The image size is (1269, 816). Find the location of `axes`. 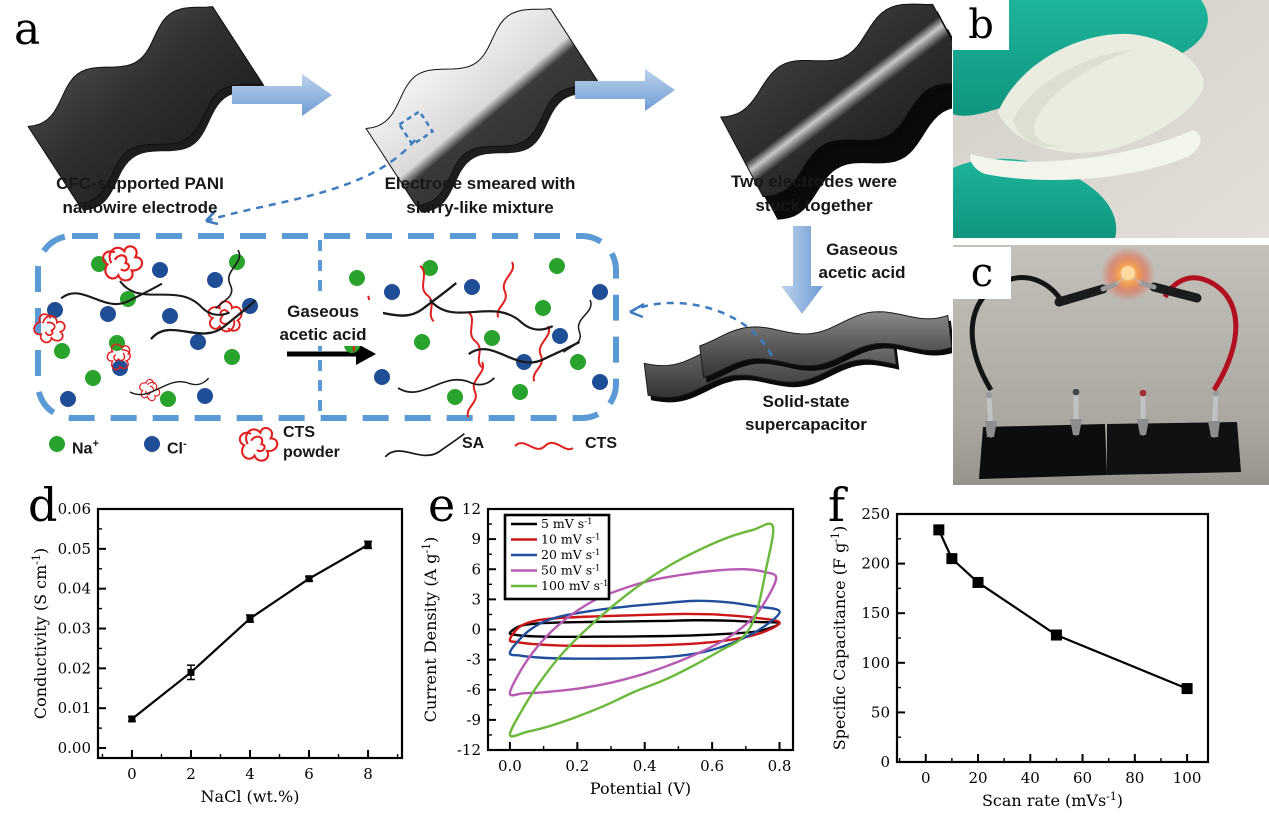

axes is located at coordinates (1043, 638).